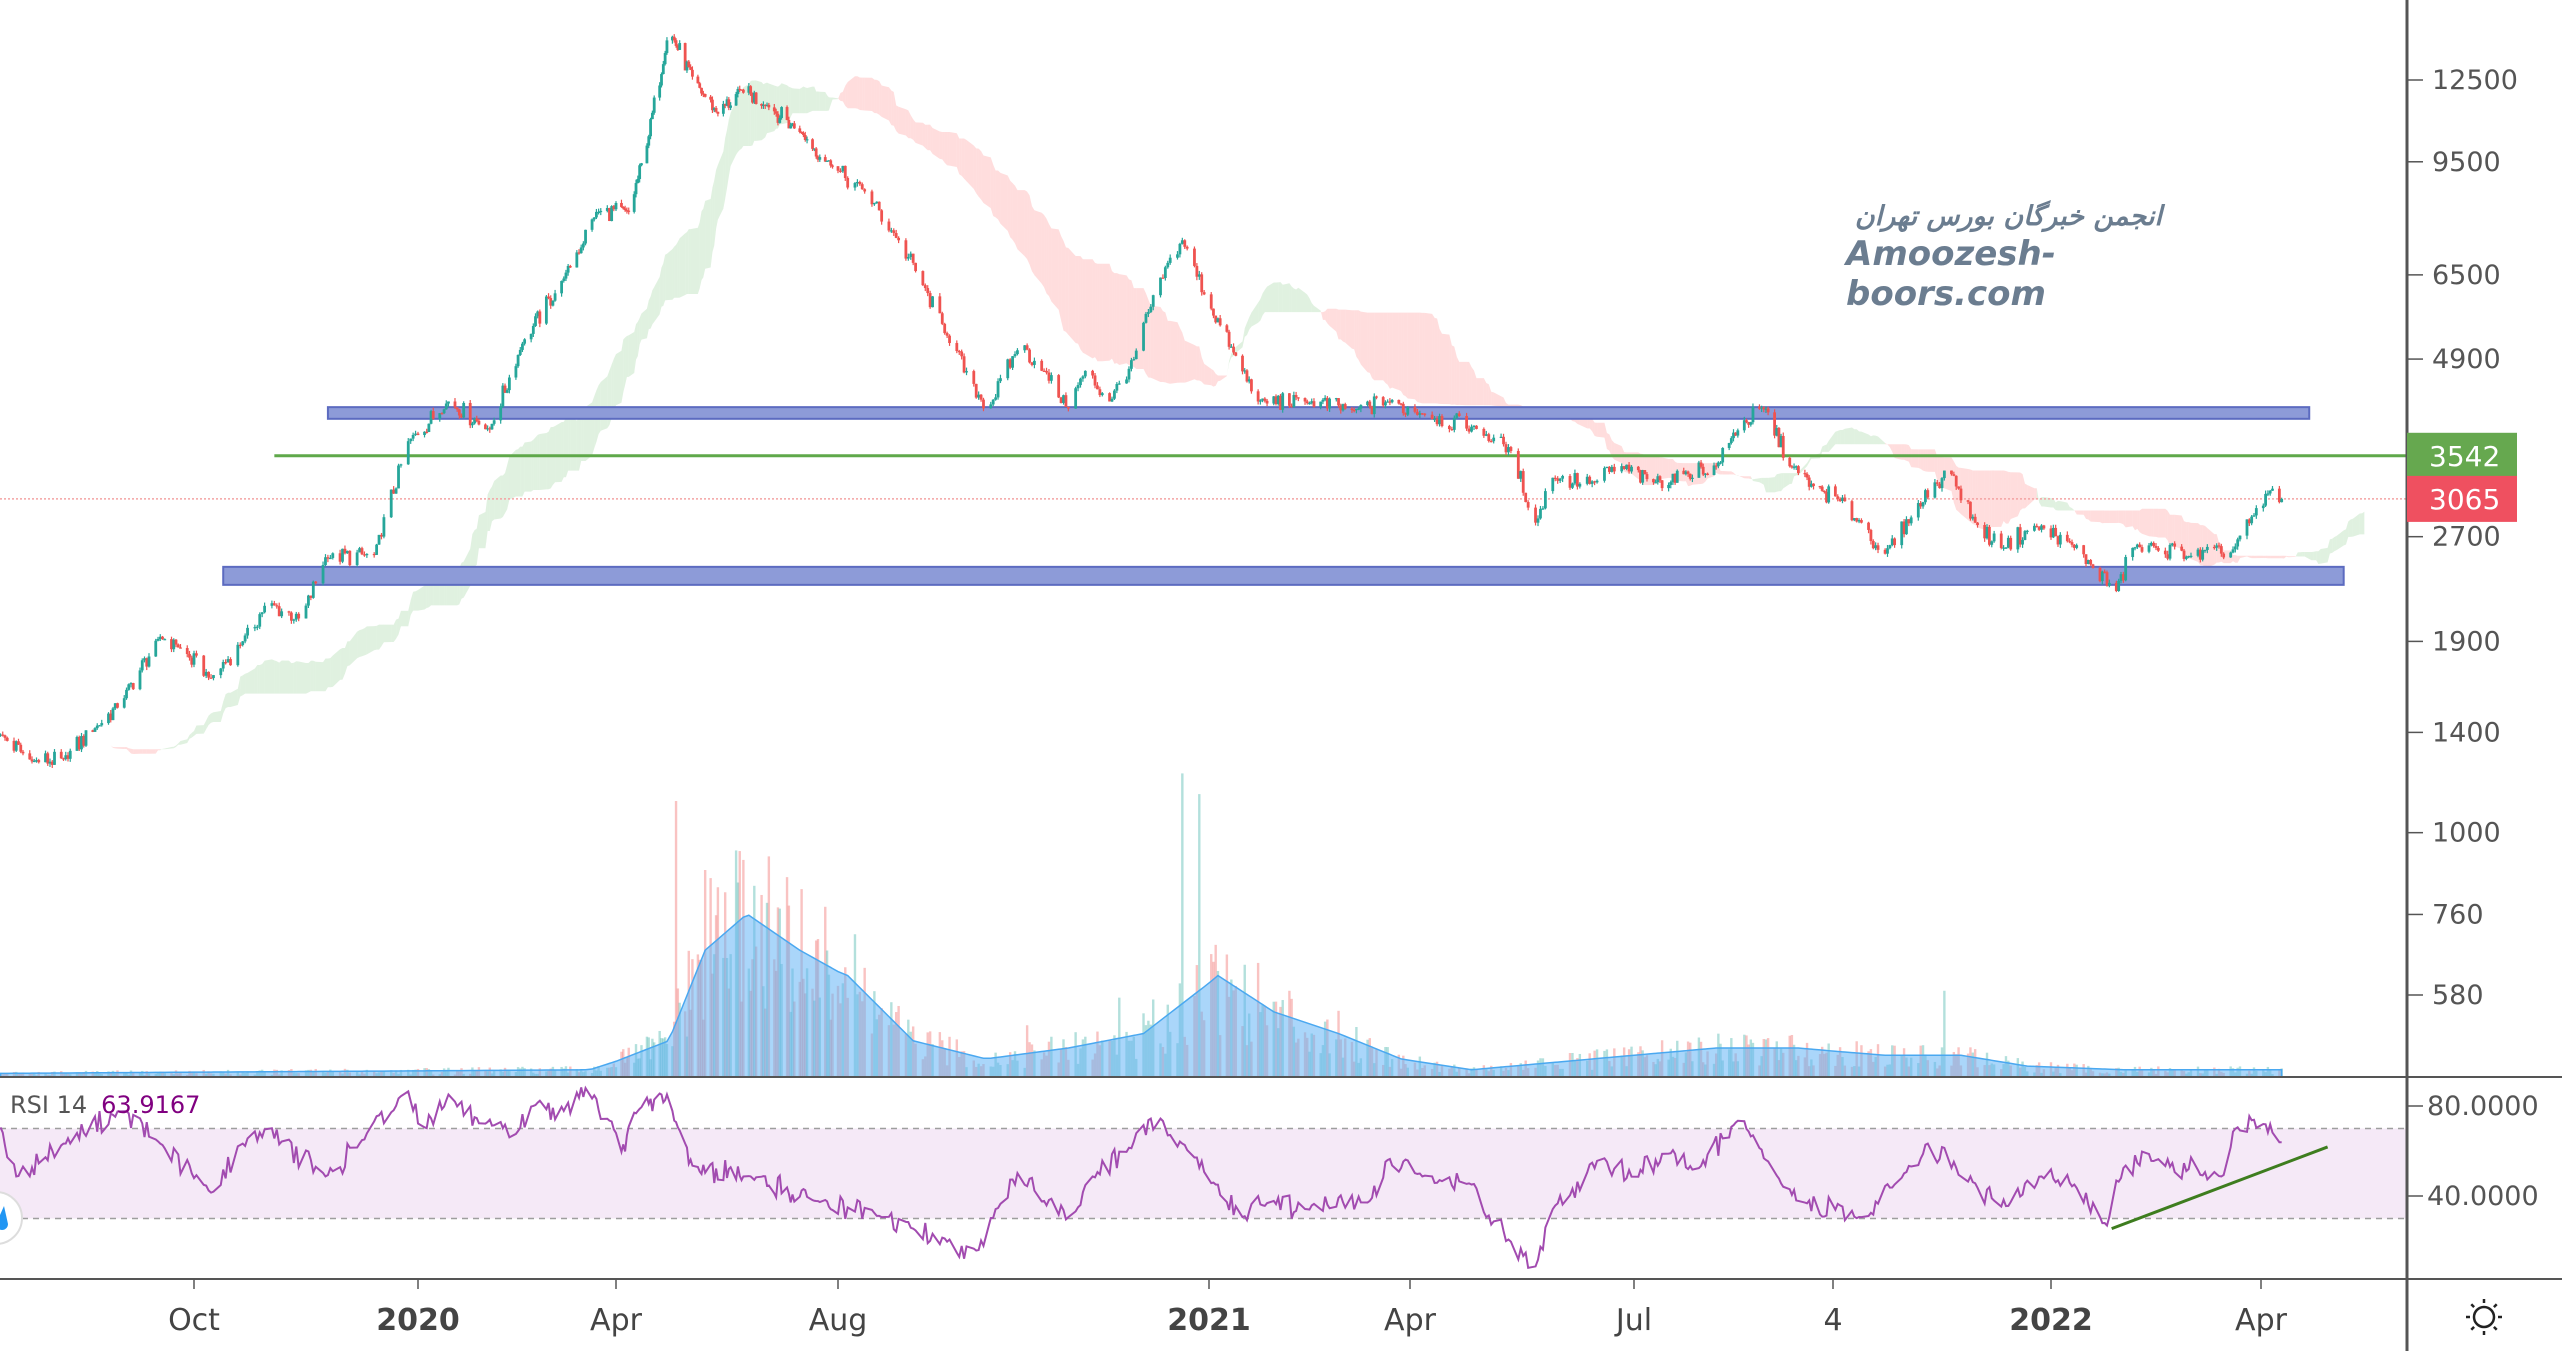  I want to click on drawn-zones, so click(1283, 496).